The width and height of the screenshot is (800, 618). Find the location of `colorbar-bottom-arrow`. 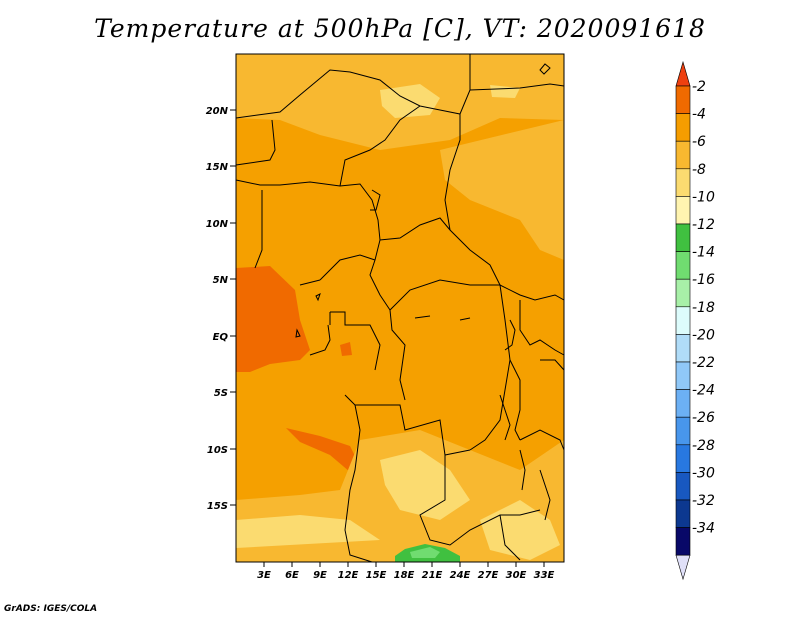

colorbar-bottom-arrow is located at coordinates (683, 567).